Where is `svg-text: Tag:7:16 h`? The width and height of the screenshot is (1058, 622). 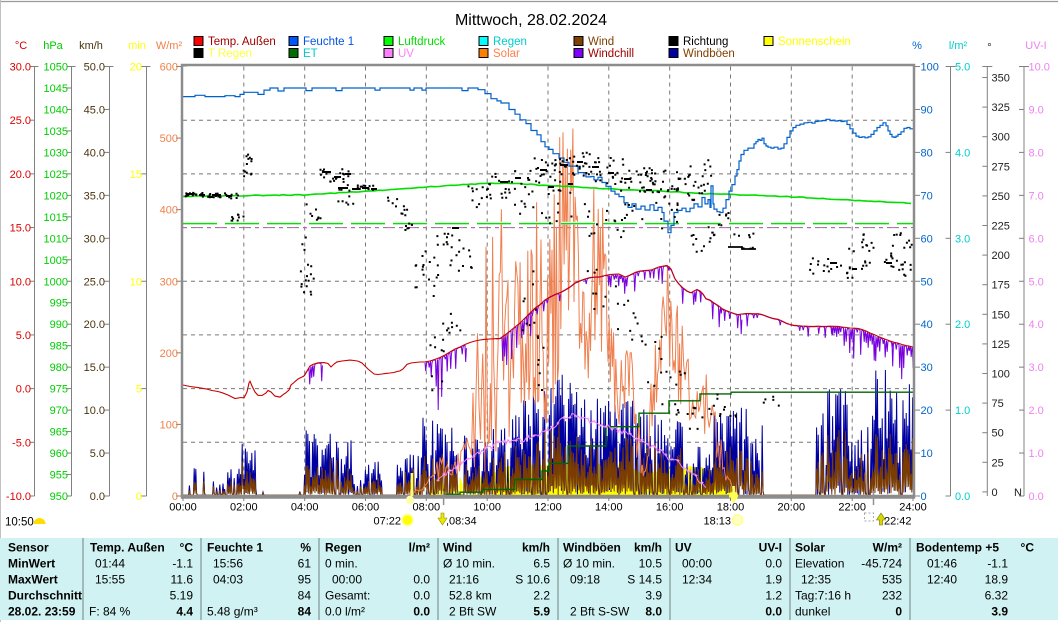 svg-text: Tag:7:16 h is located at coordinates (823, 596).